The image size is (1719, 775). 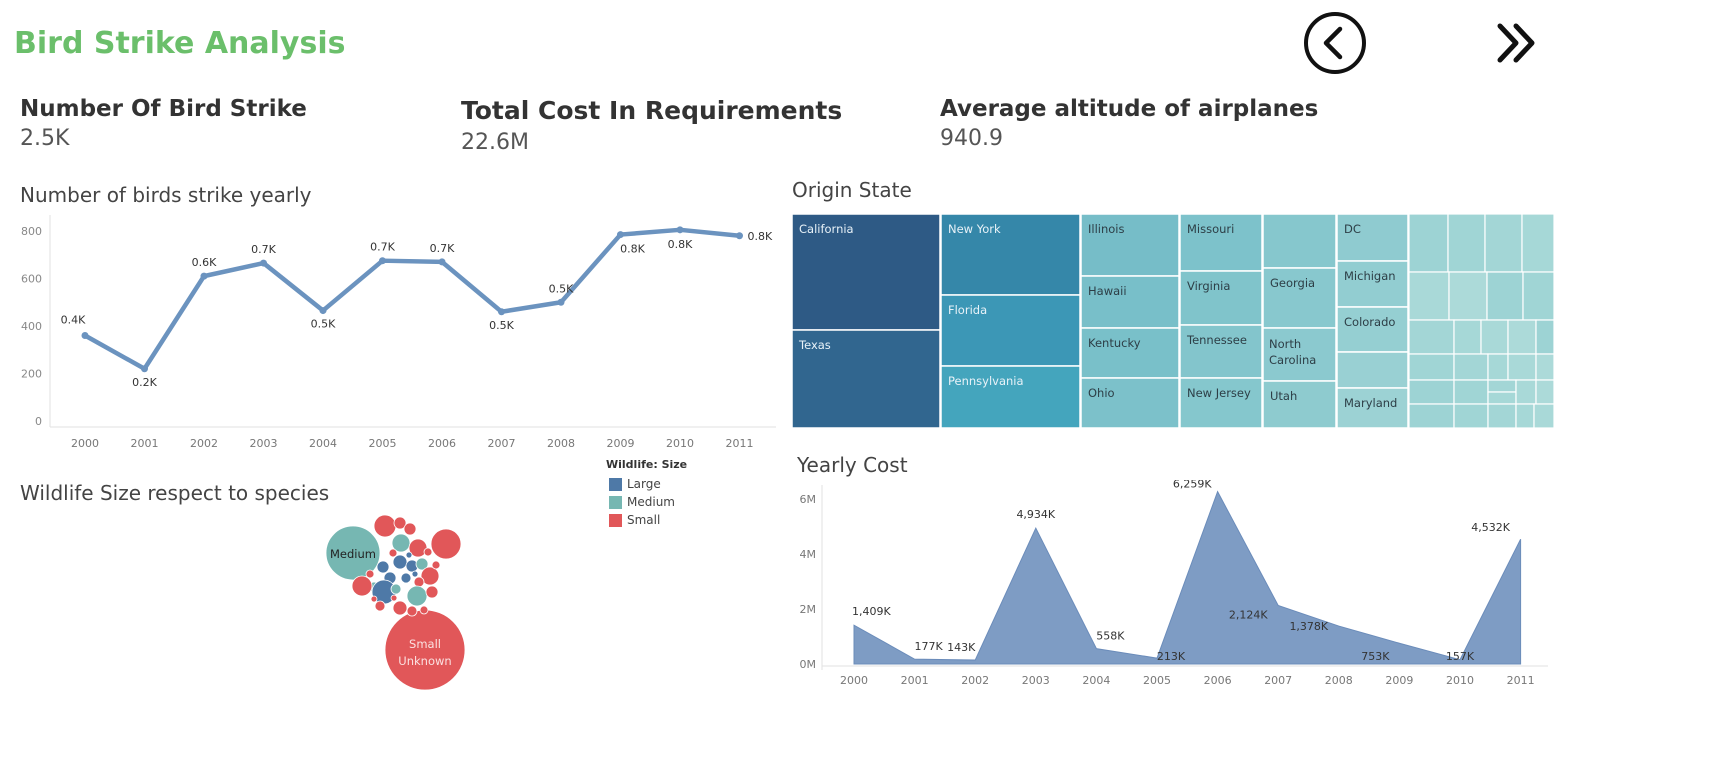 What do you see at coordinates (871, 611) in the screenshot?
I see `data-label: 1,409K` at bounding box center [871, 611].